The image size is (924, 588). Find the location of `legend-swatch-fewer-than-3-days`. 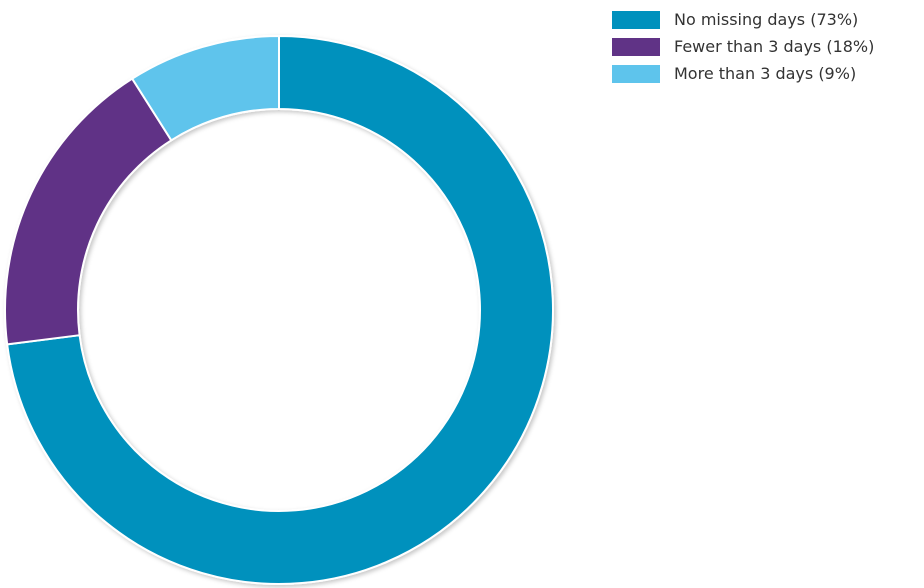

legend-swatch-fewer-than-3-days is located at coordinates (636, 46).